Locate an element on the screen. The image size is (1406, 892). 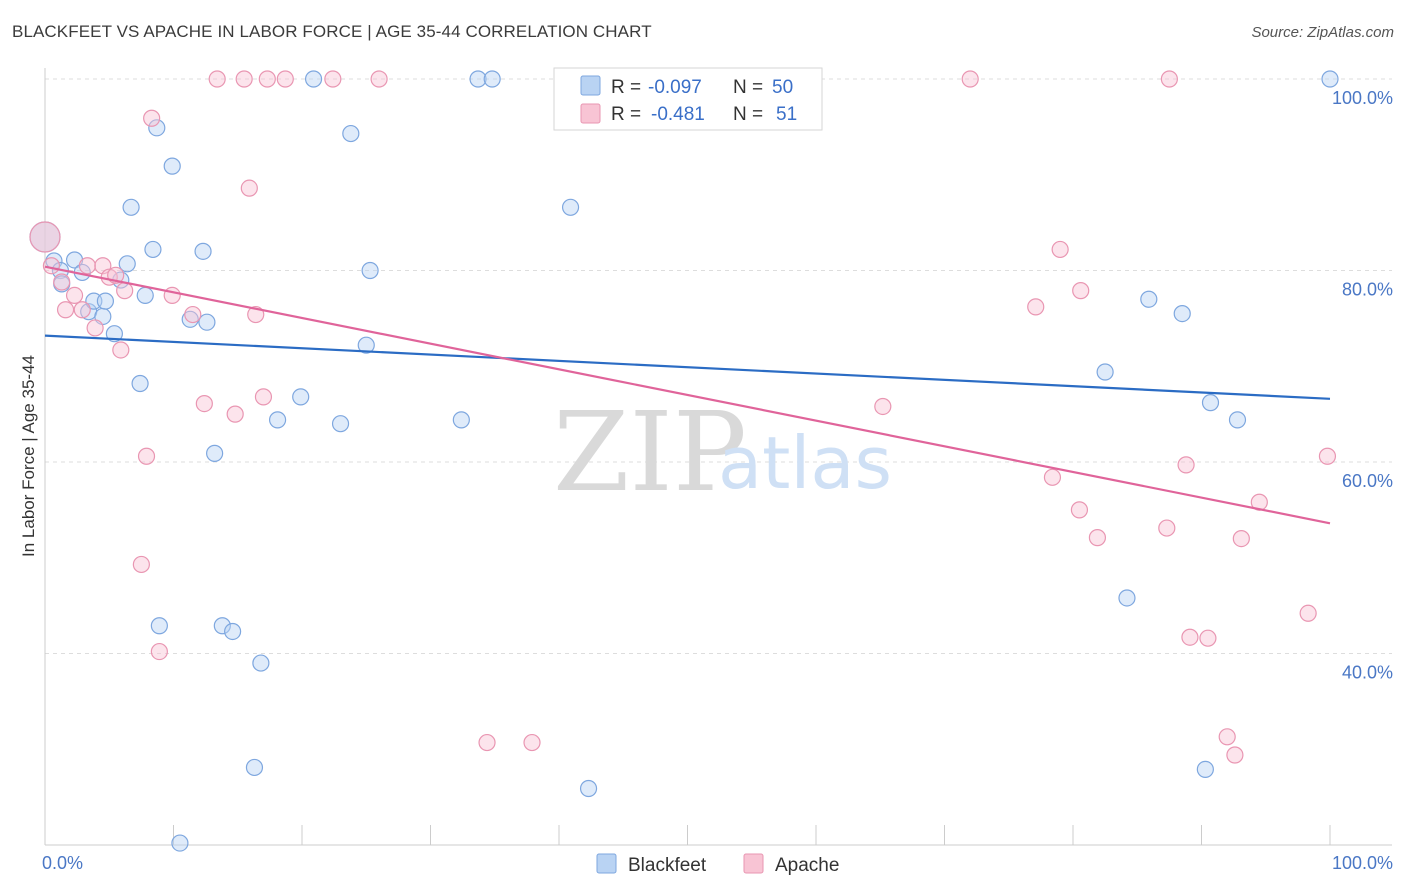
x-tick-label: 0.0% is located at coordinates (62, 863).